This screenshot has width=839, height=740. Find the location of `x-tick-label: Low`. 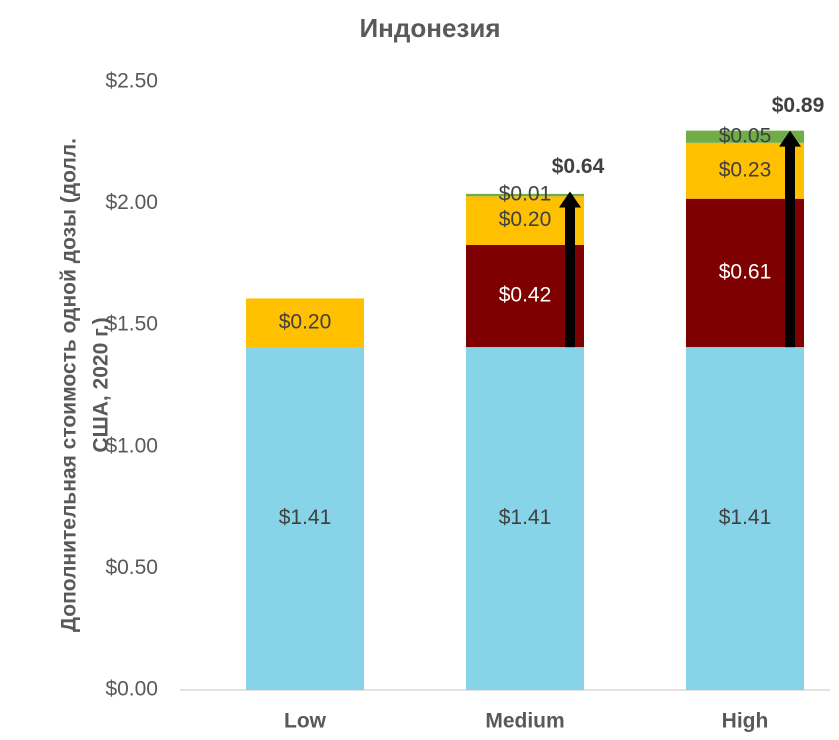

x-tick-label: Low is located at coordinates (305, 721).